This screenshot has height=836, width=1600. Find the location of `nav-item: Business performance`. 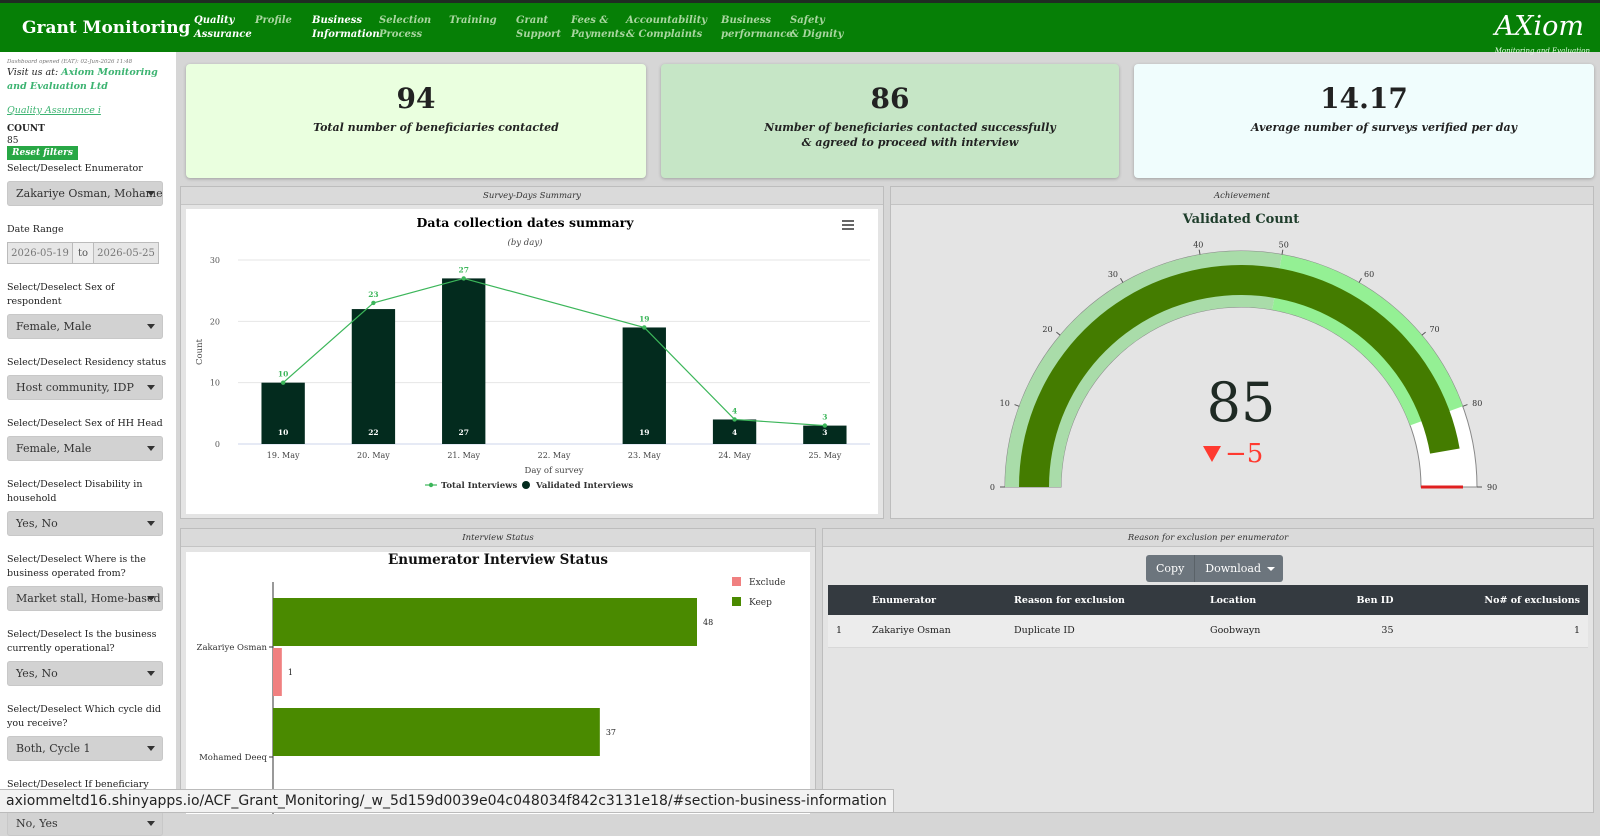

nav-item: Business performance is located at coordinates (757, 28).